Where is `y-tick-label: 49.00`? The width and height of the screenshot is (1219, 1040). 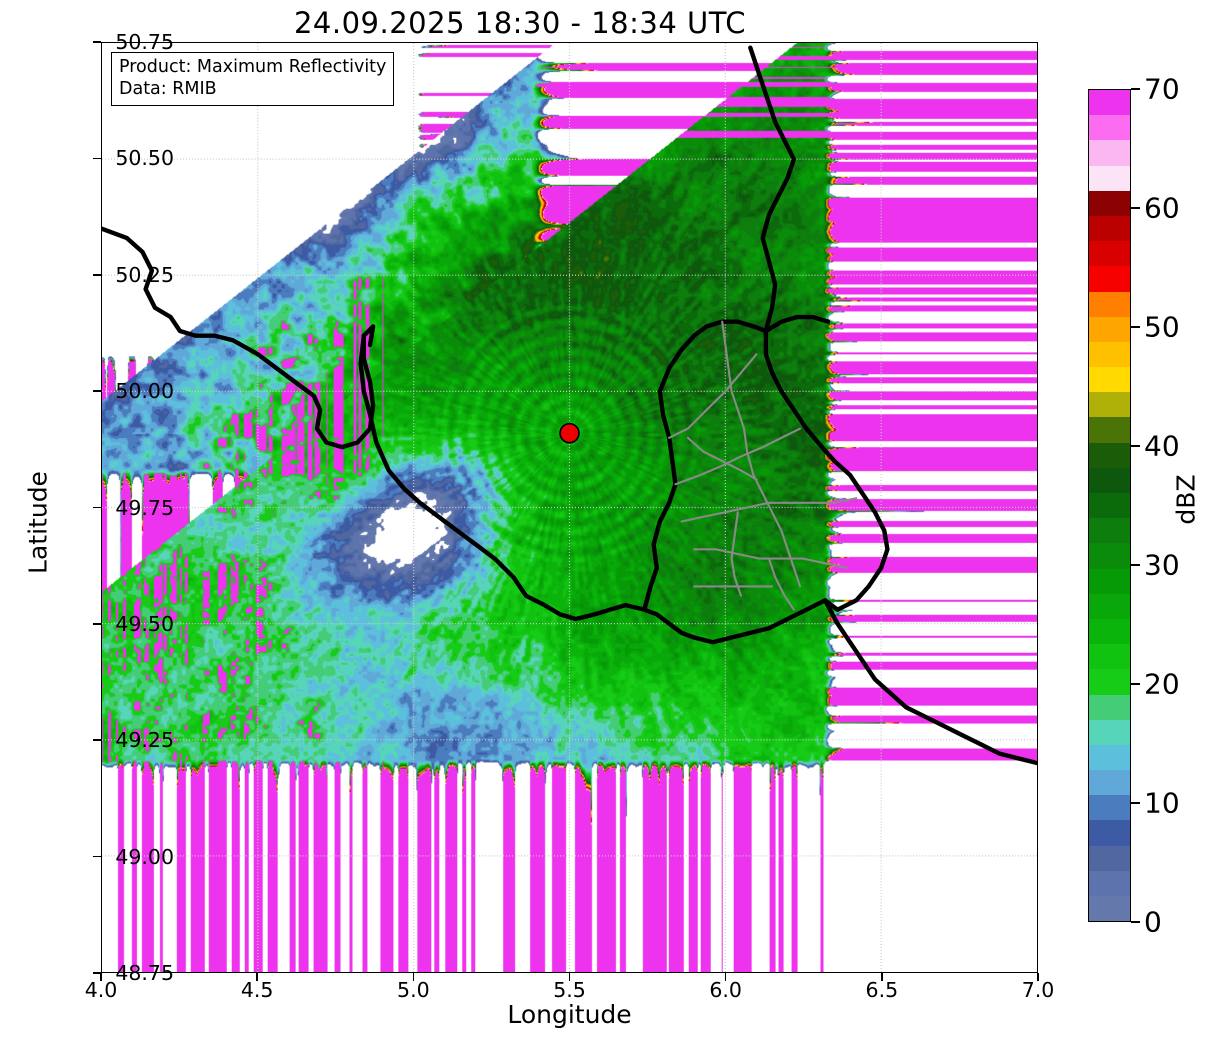 y-tick-label: 49.00 is located at coordinates (144, 856).